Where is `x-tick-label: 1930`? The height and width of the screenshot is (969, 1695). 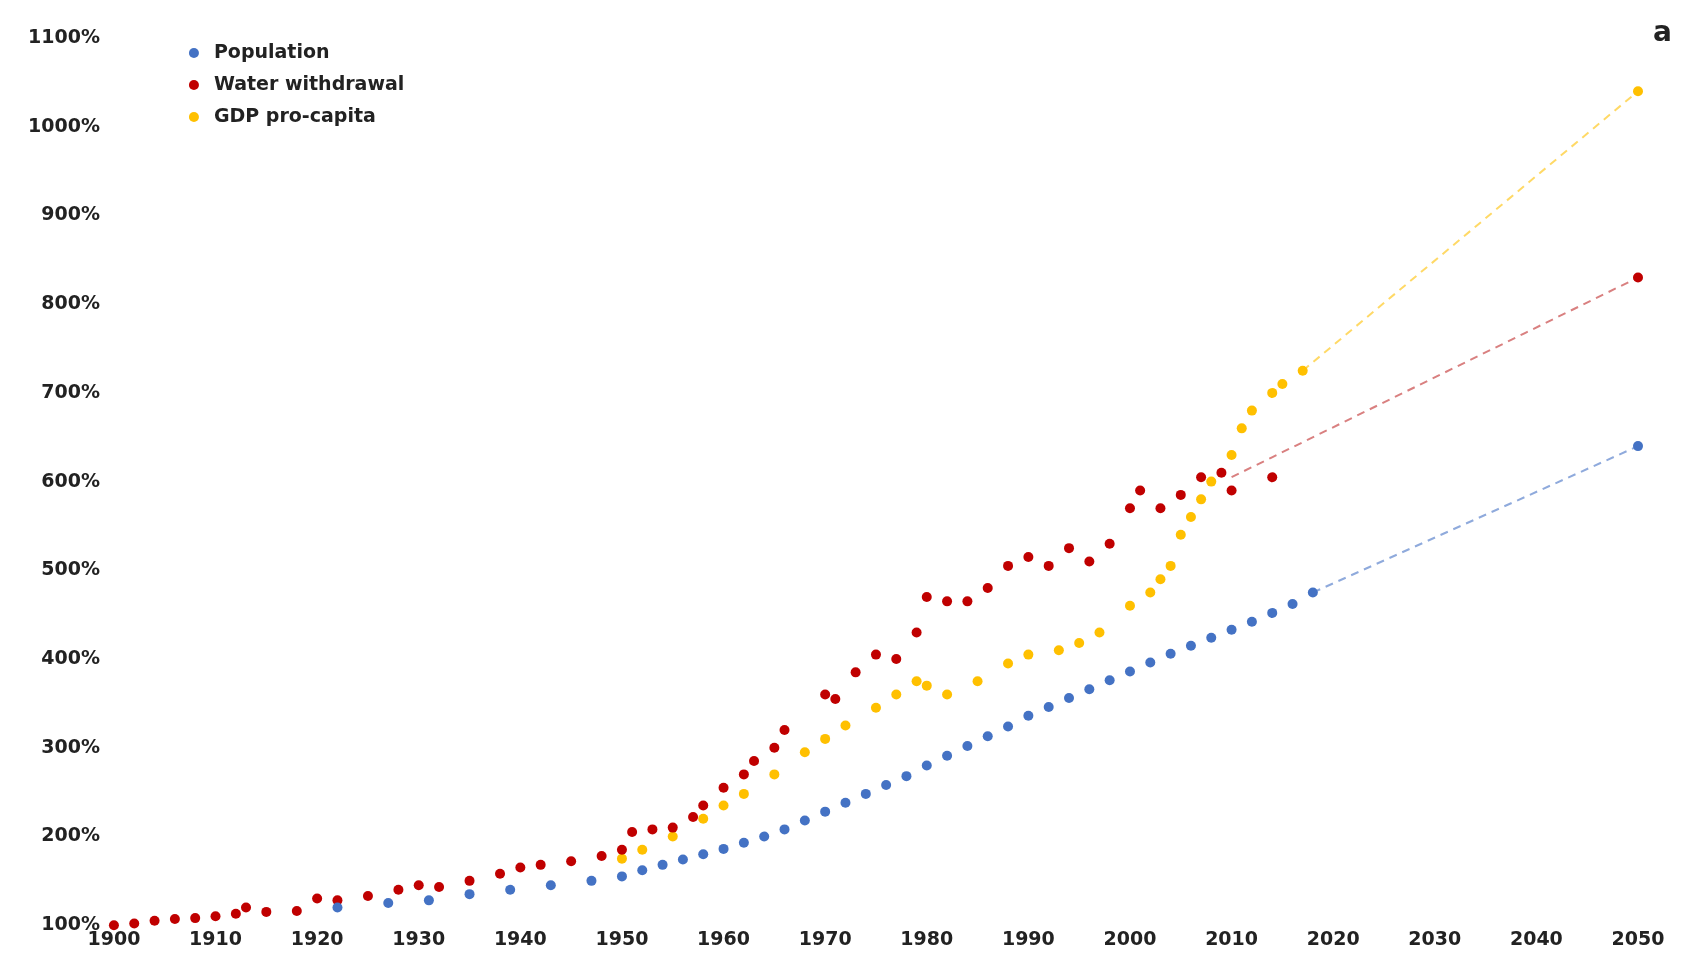 x-tick-label: 1930 is located at coordinates (419, 937).